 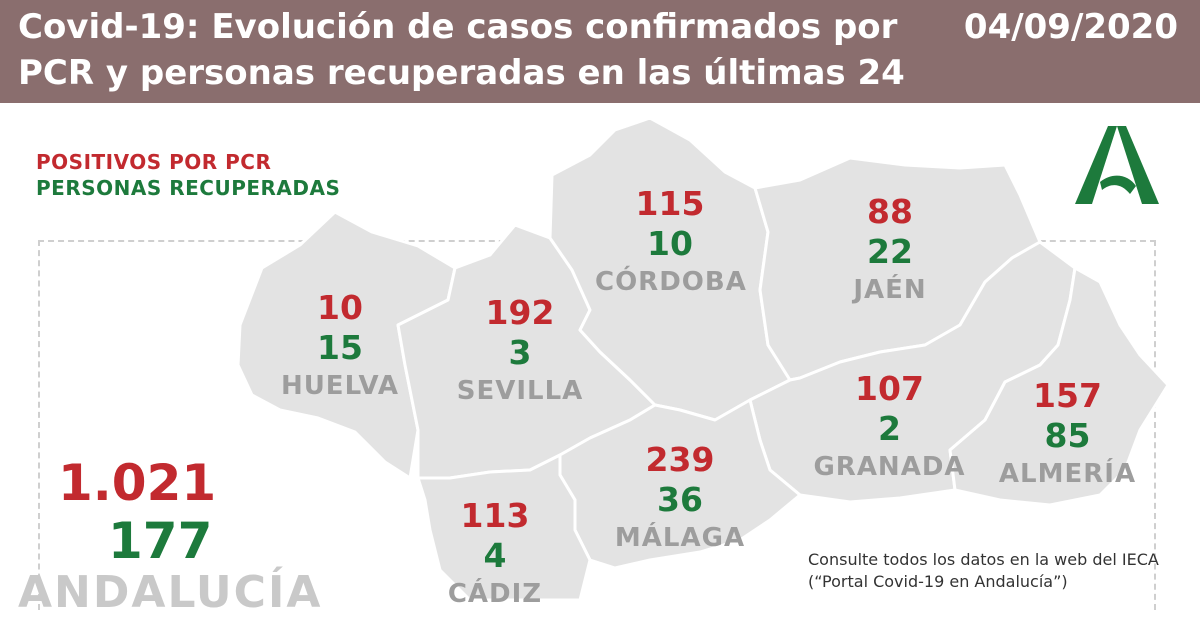 I want to click on province-sevilla: 192 3 SEVILLA, so click(x=520, y=351).